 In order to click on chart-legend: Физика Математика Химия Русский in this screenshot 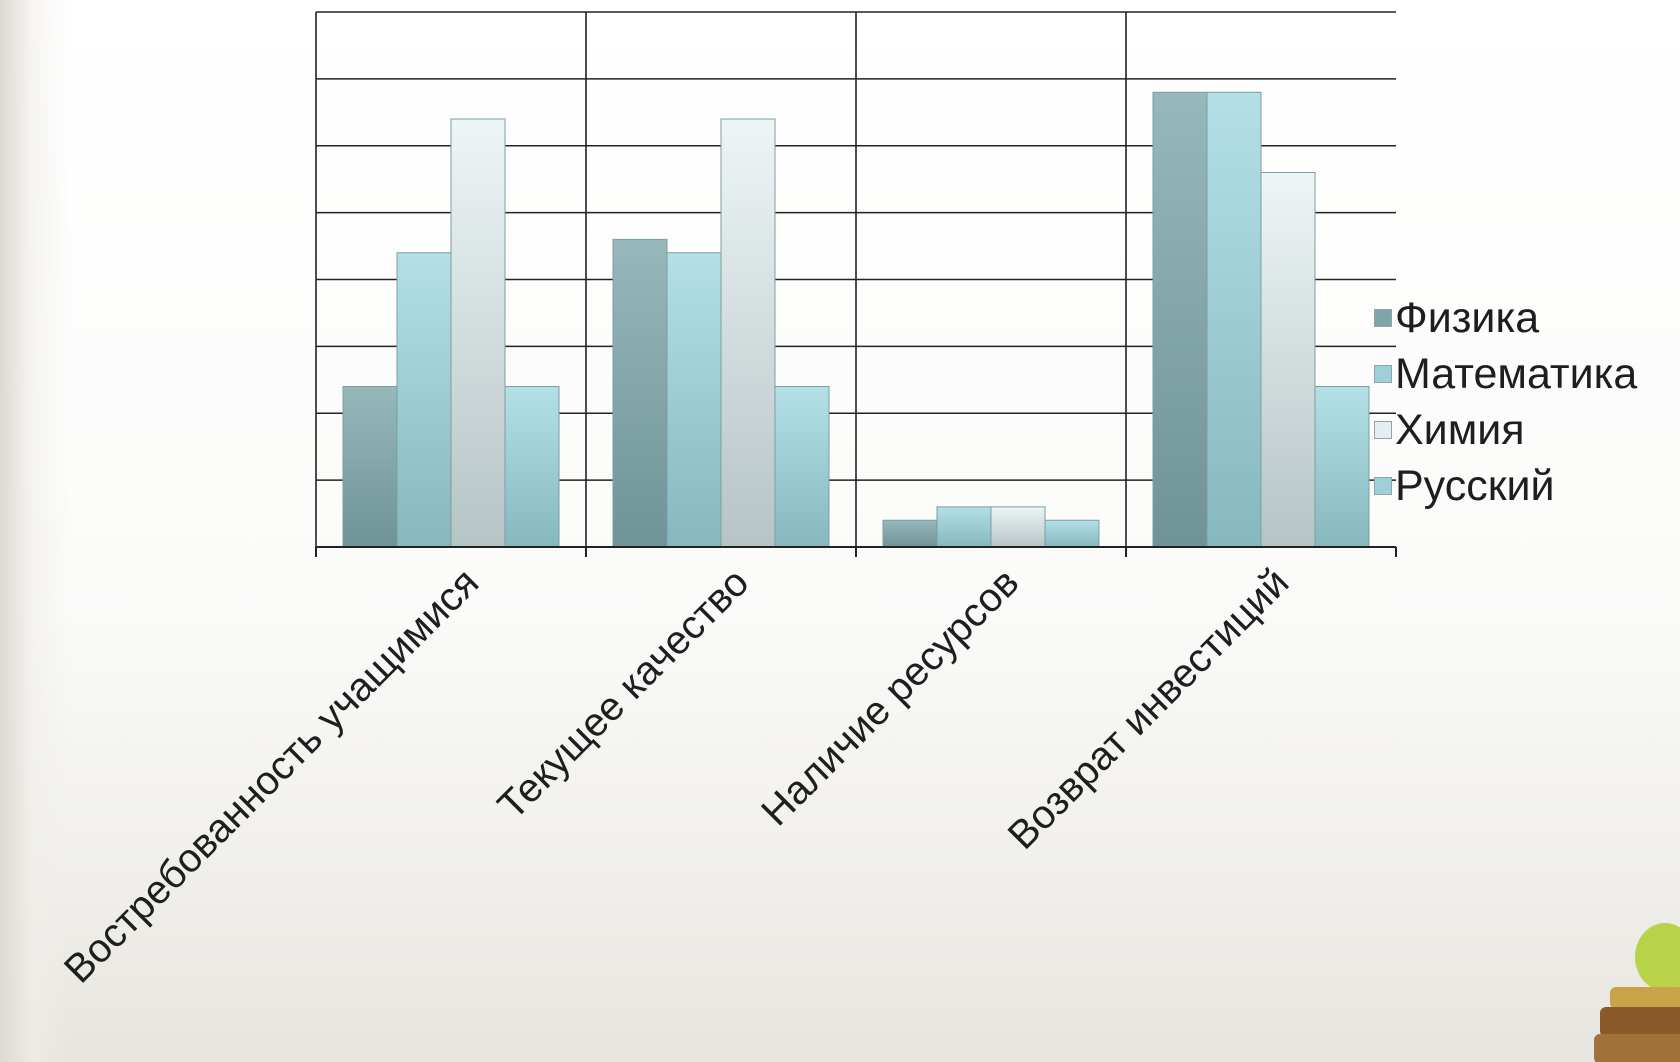, I will do `click(1505, 402)`.